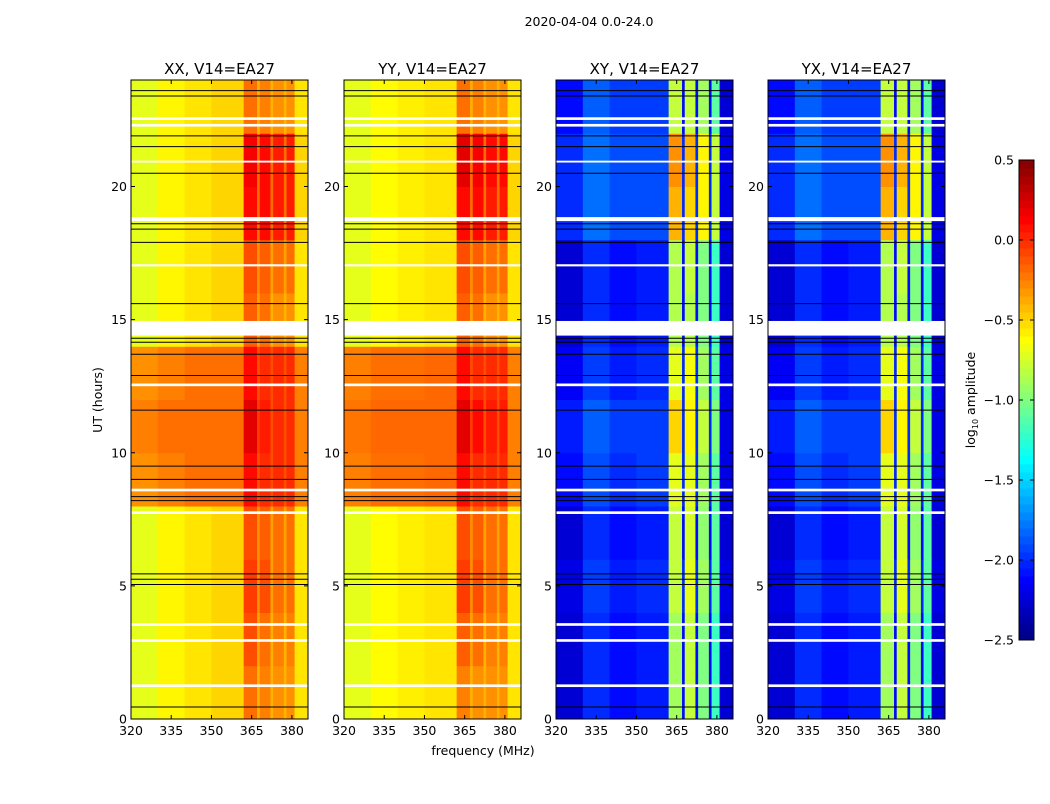 The height and width of the screenshot is (804, 1050). What do you see at coordinates (756, 452) in the screenshot?
I see `y-tick-label: 10` at bounding box center [756, 452].